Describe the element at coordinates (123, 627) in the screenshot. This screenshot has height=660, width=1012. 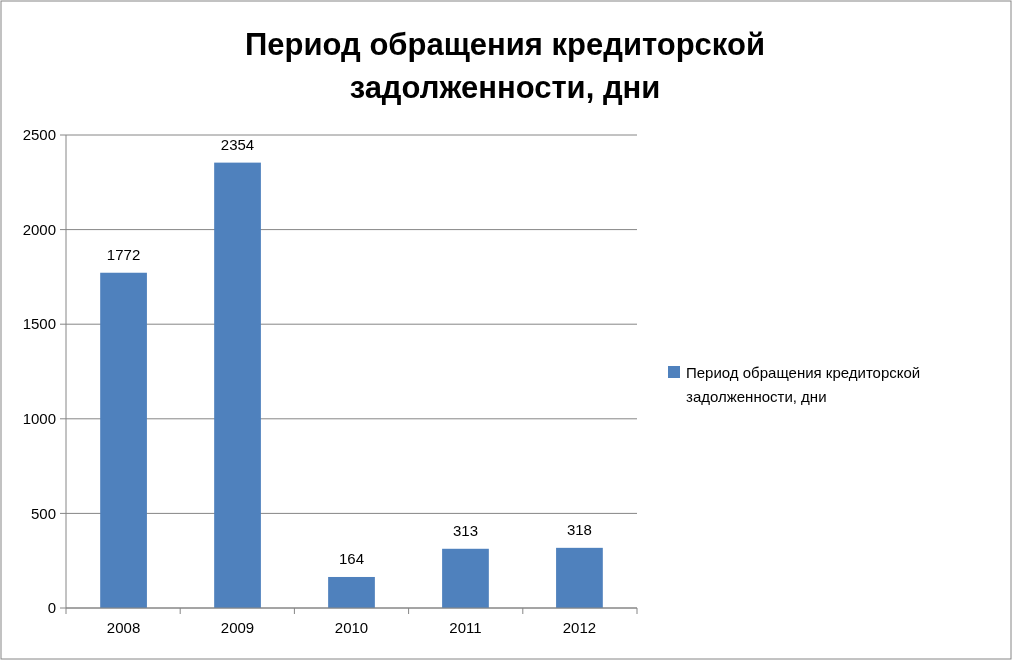
I see `x-tick-label: 2008` at that location.